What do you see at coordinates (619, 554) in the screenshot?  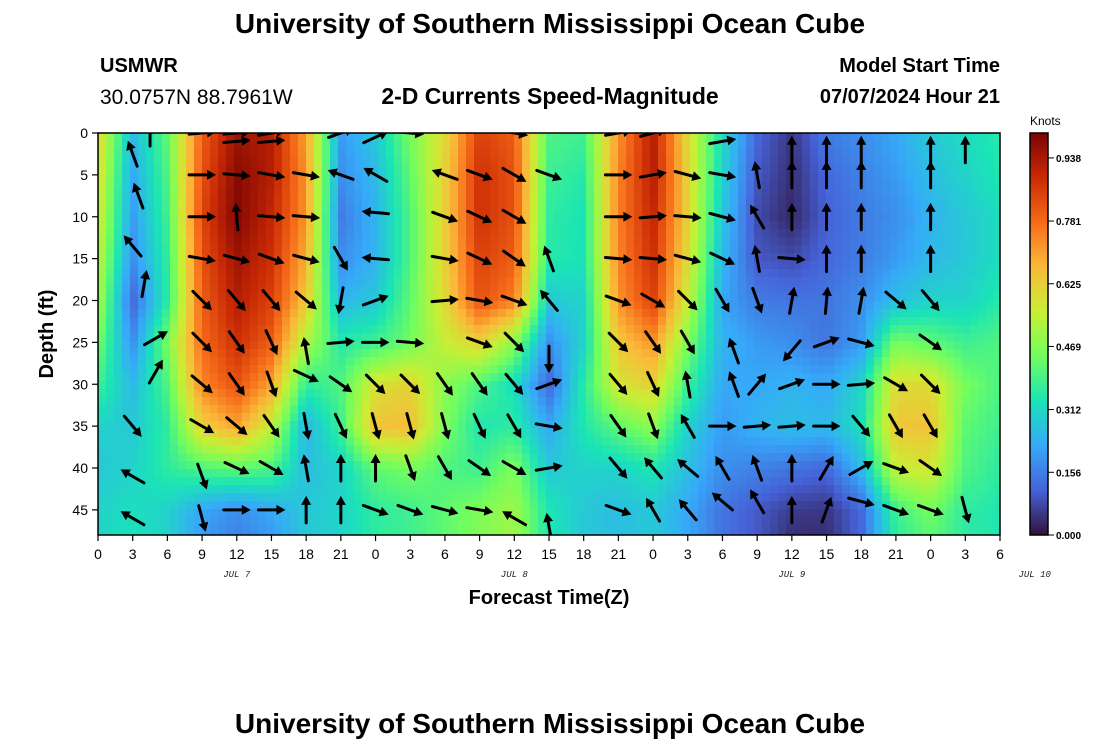 I see `x-tick-label: 21` at bounding box center [619, 554].